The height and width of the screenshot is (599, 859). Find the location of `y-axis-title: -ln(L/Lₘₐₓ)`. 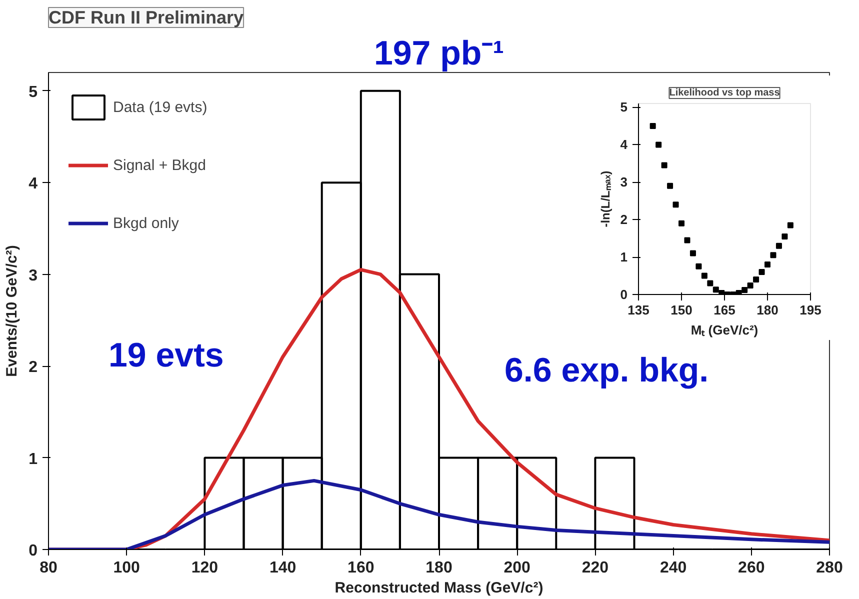

y-axis-title: -ln(L/Lₘₐₓ) is located at coordinates (605, 199).